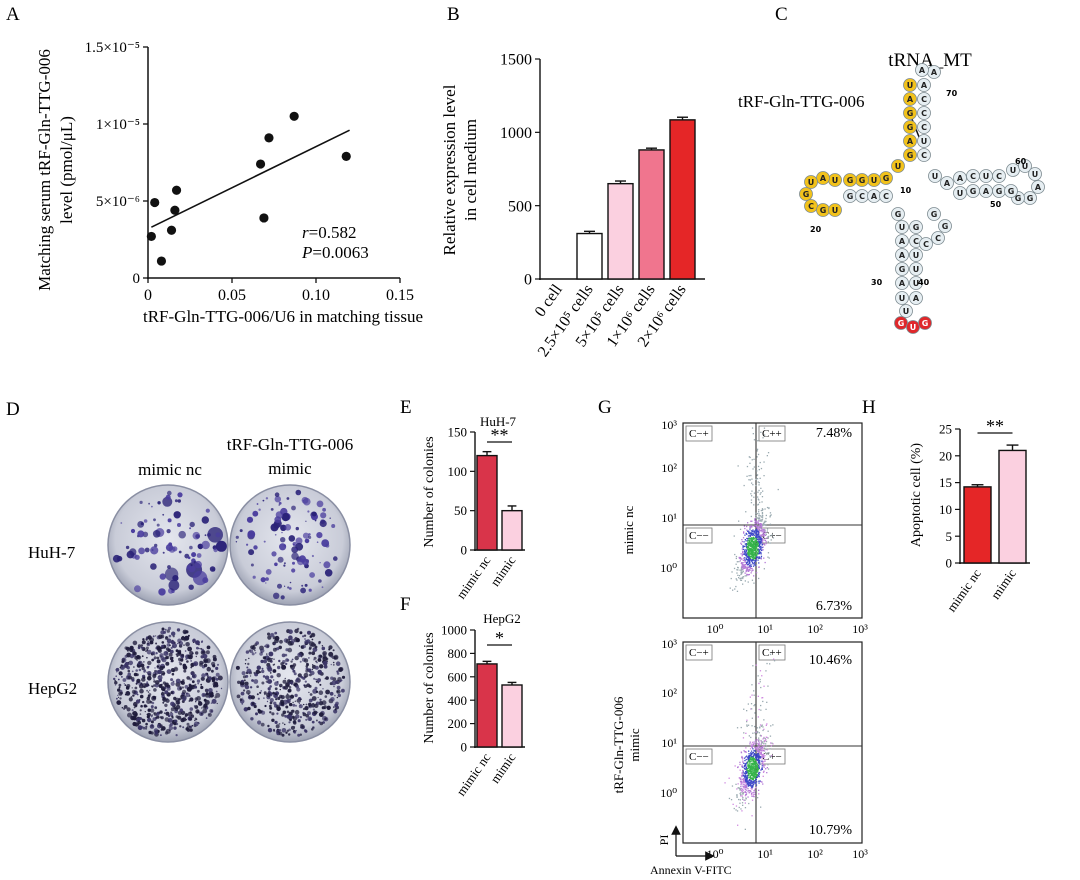 The image size is (1080, 880). Describe the element at coordinates (458, 432) in the screenshot. I see `panel-e-ytick-label: 150` at that location.